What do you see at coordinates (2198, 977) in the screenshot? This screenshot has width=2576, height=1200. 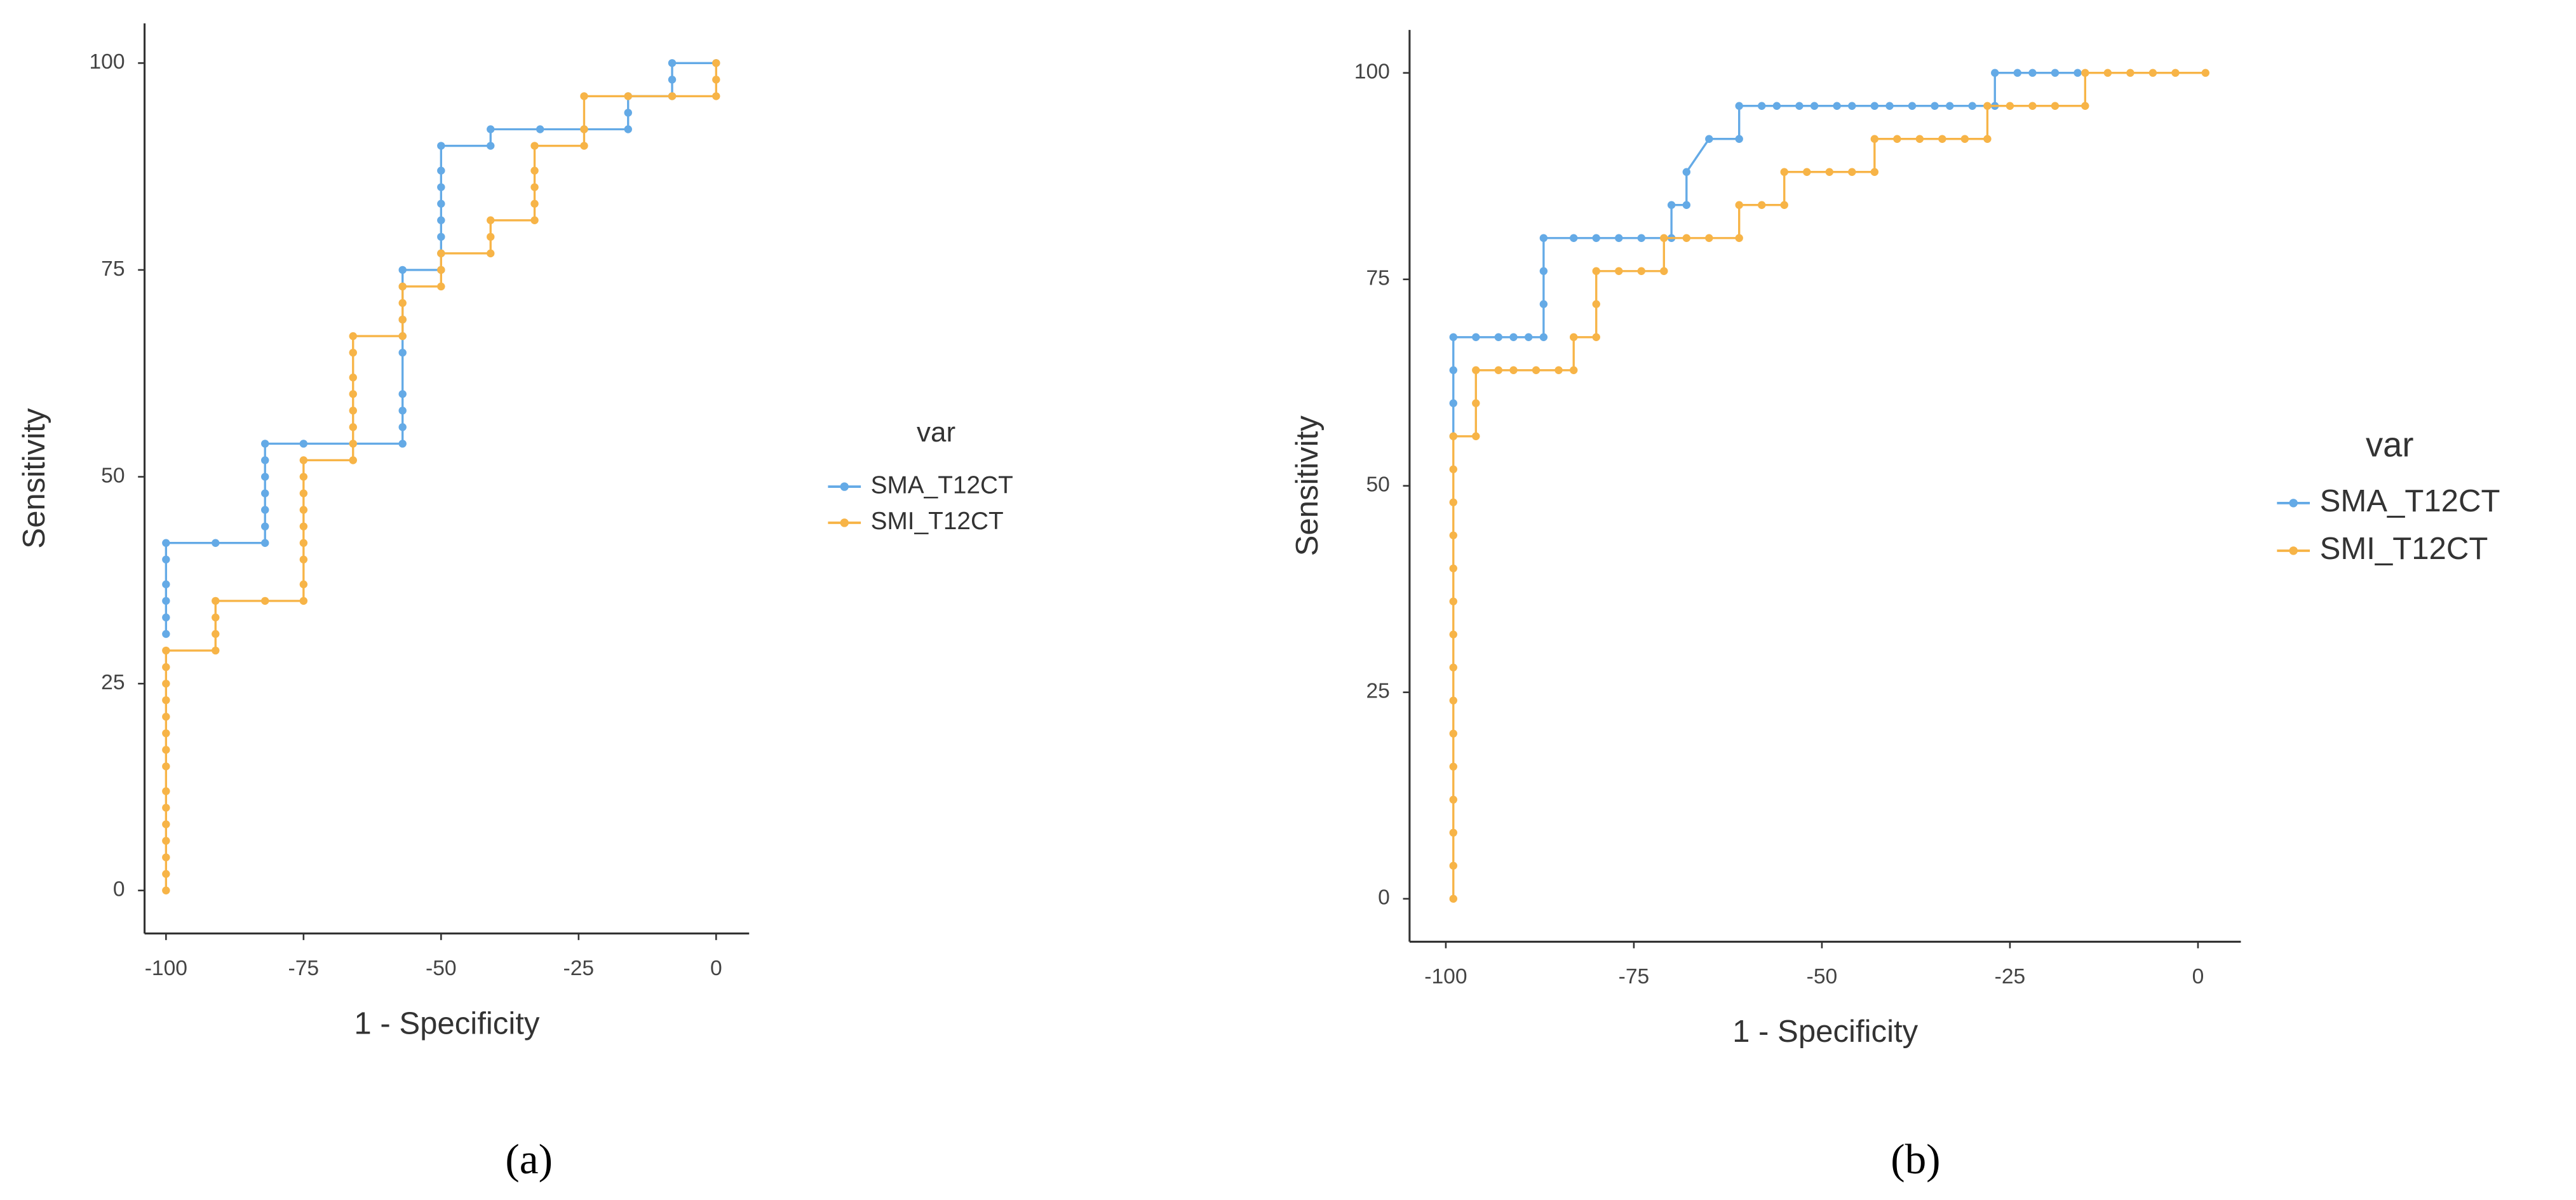 I see `x-tick-label: 0` at bounding box center [2198, 977].